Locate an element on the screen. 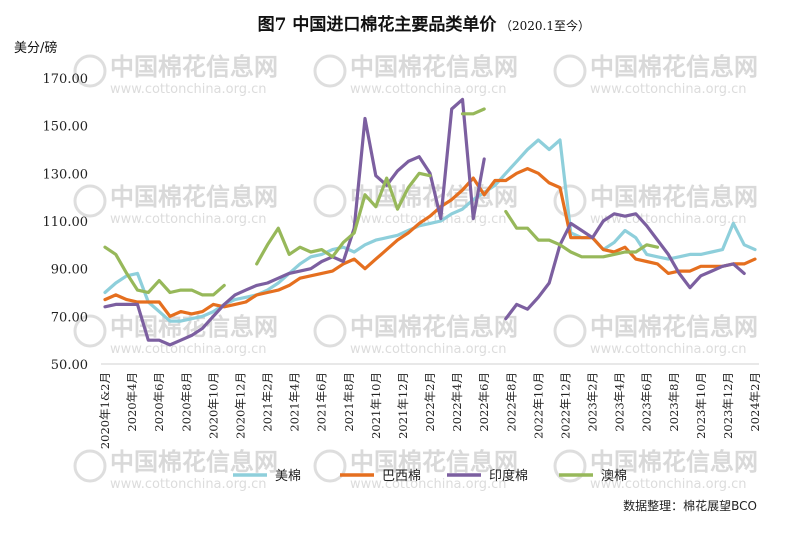  x-tick-label: 2020年6月 is located at coordinates (159, 402).